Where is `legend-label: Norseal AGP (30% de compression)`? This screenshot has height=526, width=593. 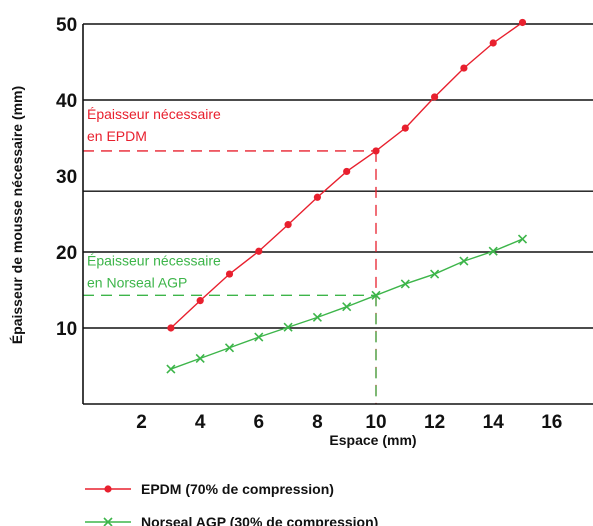 legend-label: Norseal AGP (30% de compression) is located at coordinates (259, 520).